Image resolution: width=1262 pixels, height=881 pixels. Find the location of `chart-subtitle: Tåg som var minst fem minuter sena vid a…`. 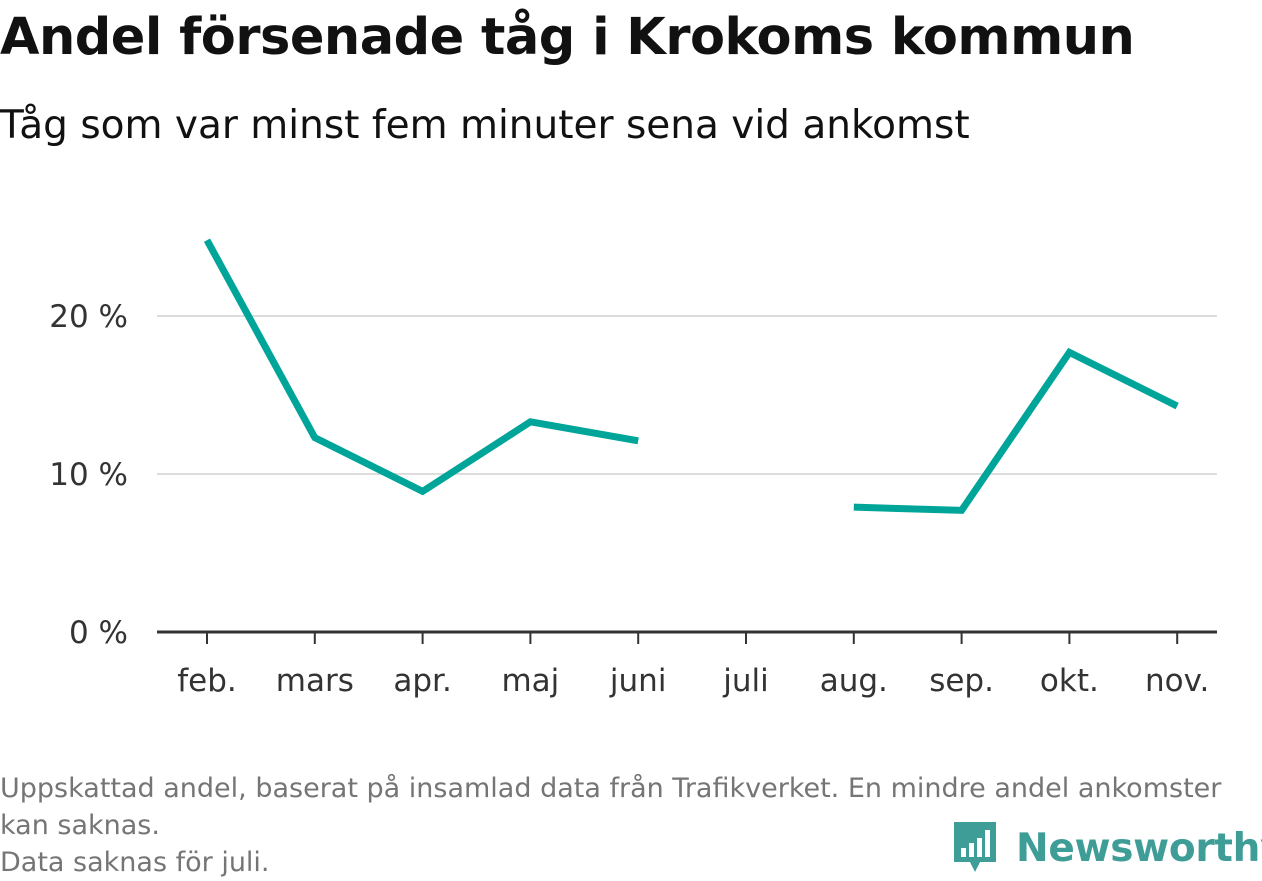

chart-subtitle: Tåg som var minst fem minuter sena vid a… is located at coordinates (485, 125).